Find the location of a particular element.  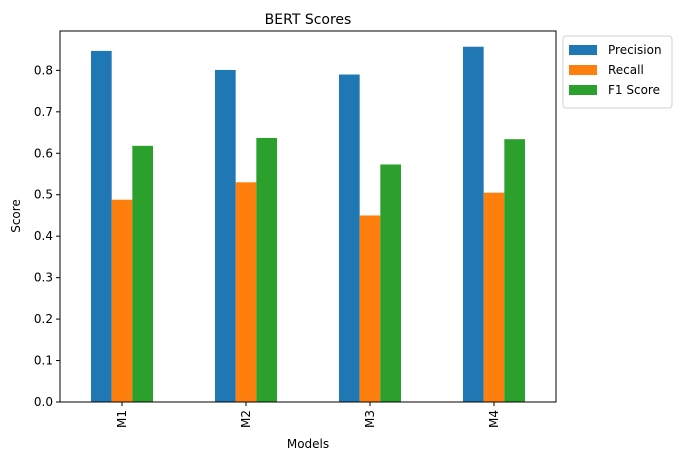

y-tick-label: 0.1 is located at coordinates (43, 361).